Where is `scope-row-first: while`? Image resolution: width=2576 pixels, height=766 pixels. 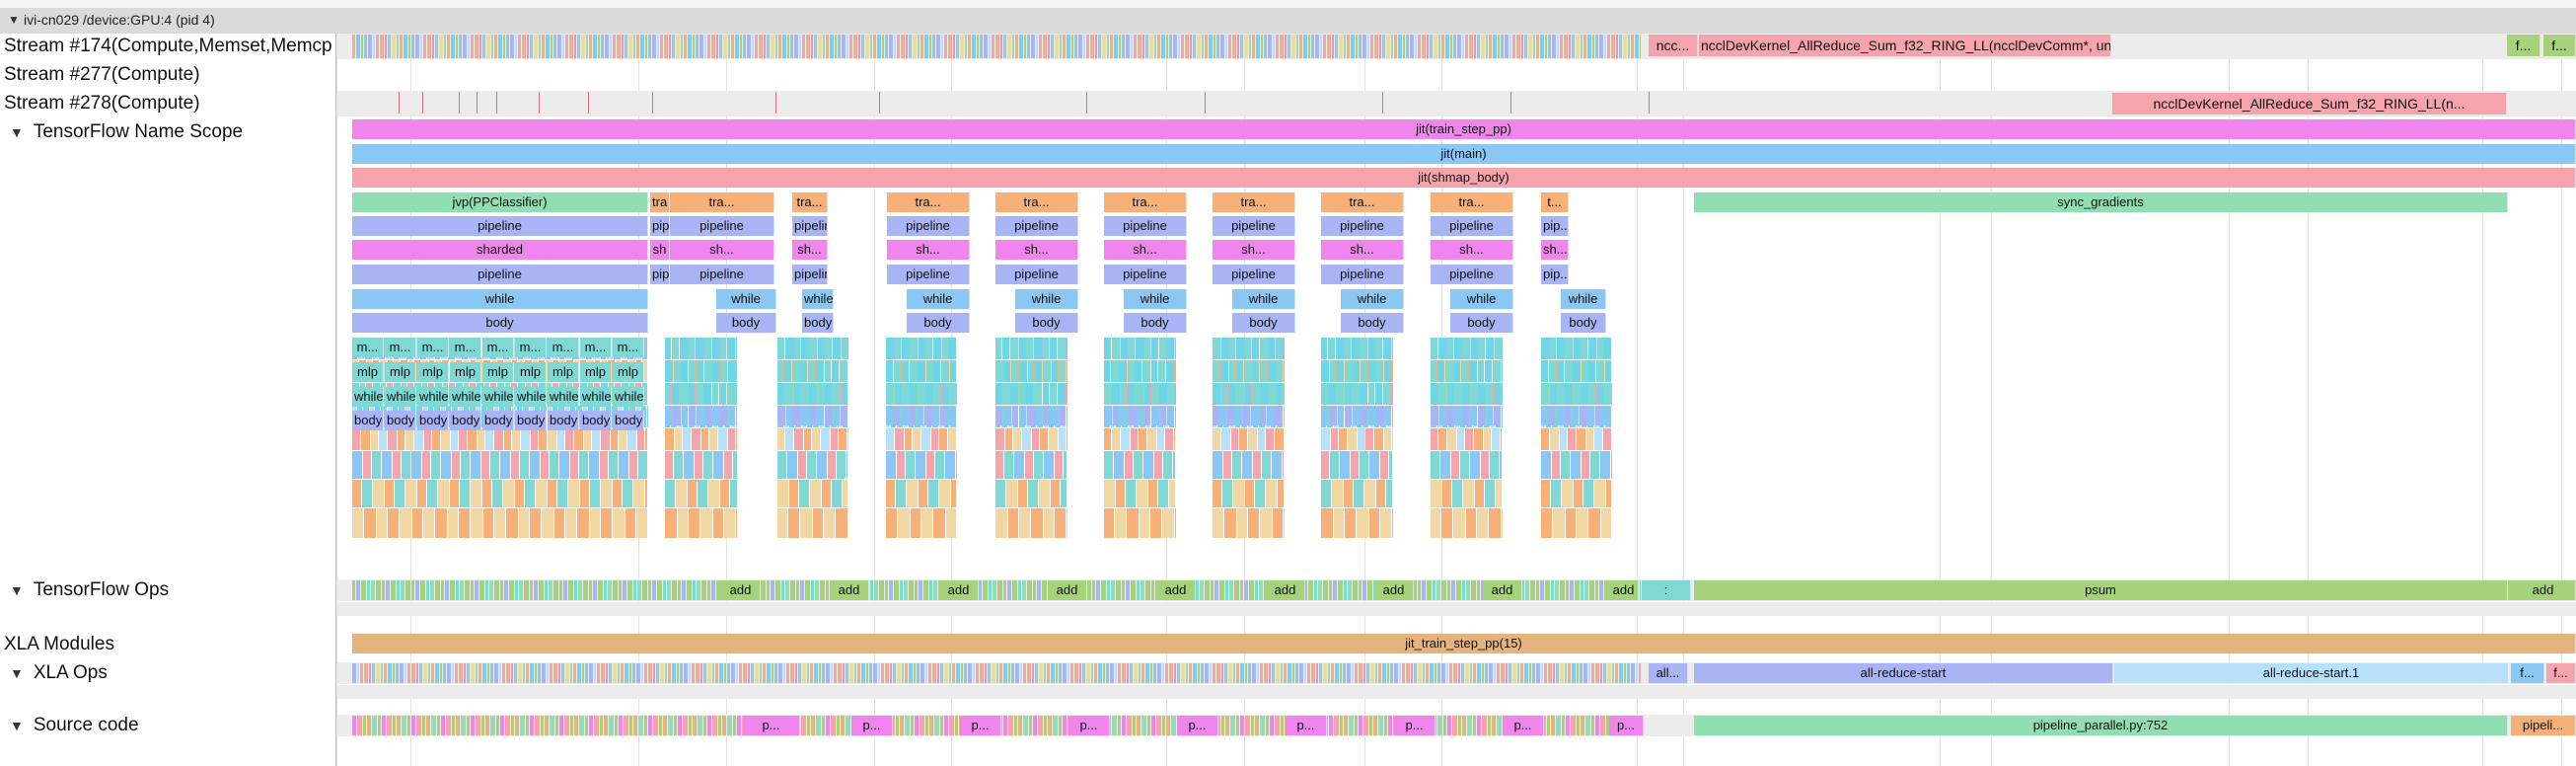
scope-row-first: while is located at coordinates (500, 299).